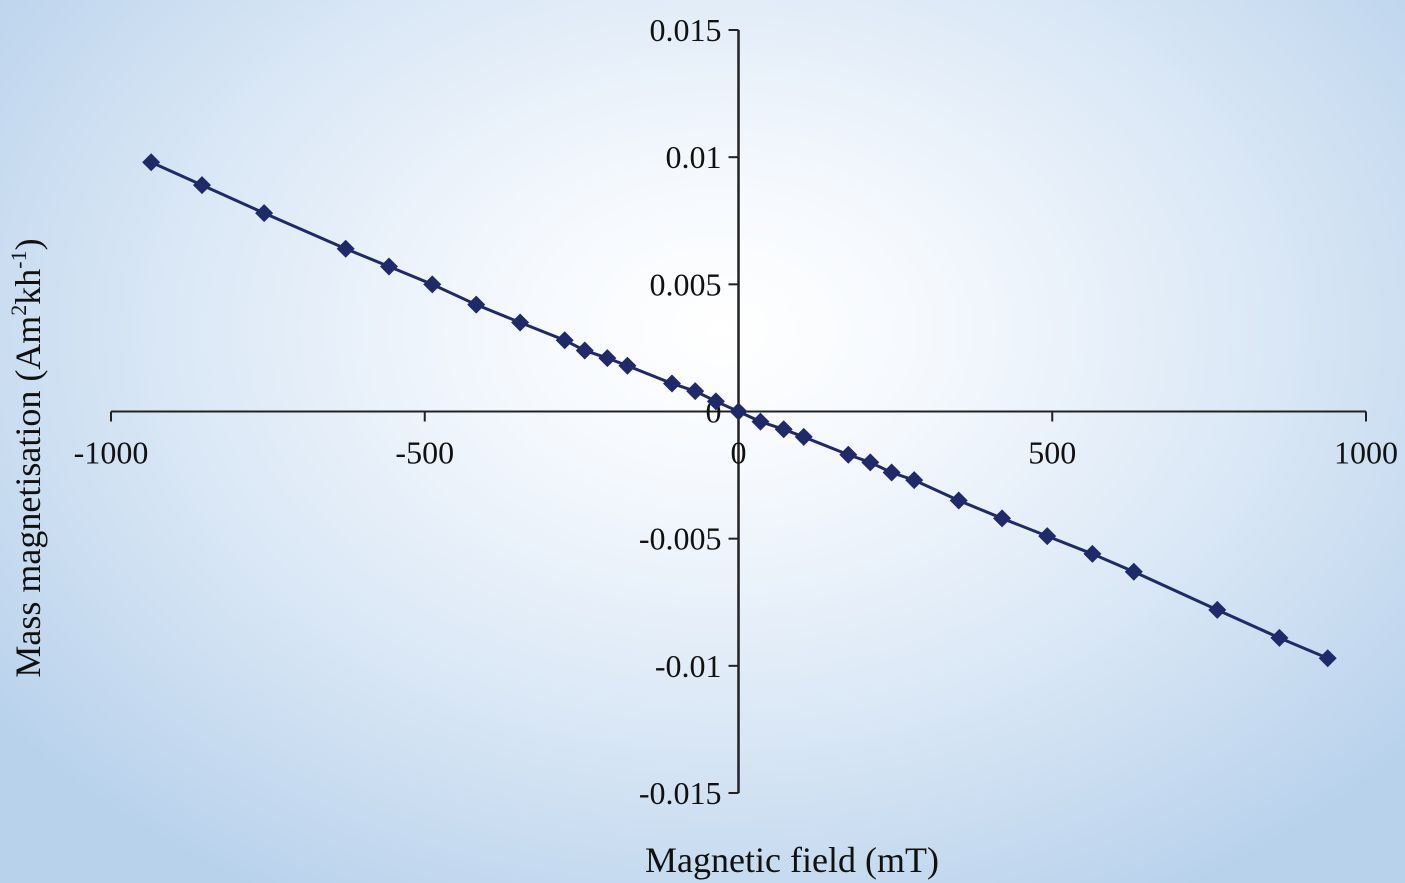 This screenshot has width=1405, height=883. What do you see at coordinates (1366, 453) in the screenshot?
I see `x-tick-label: 1000` at bounding box center [1366, 453].